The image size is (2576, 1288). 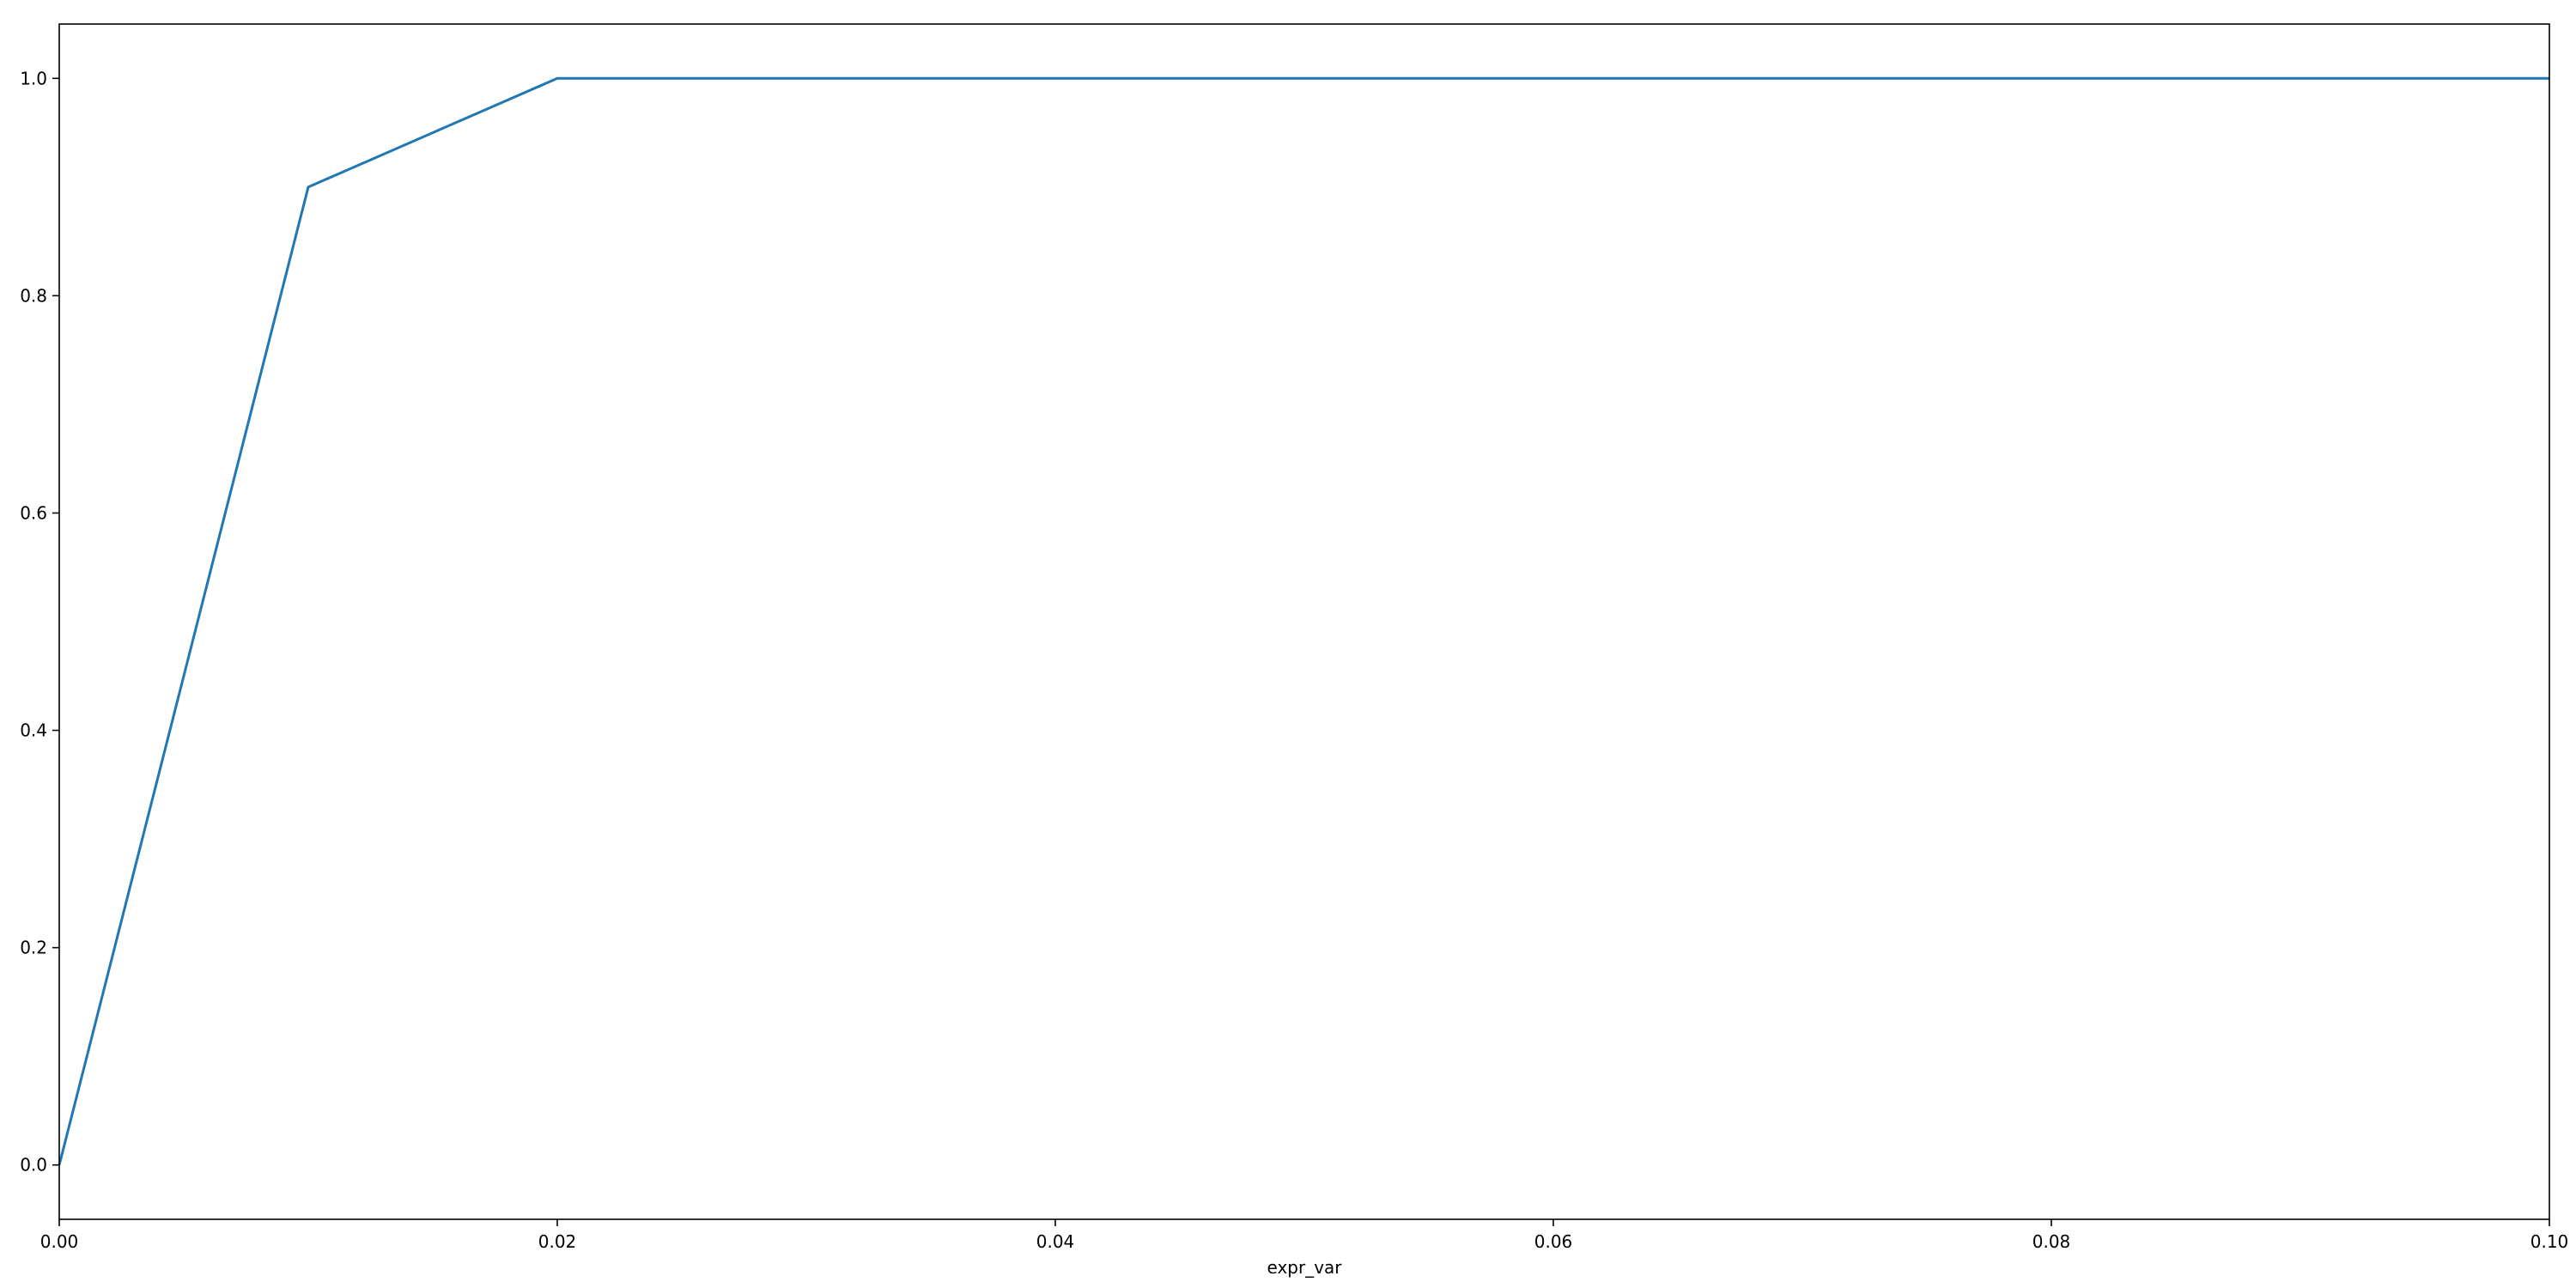 I want to click on y-tick-label: 0.4, so click(x=33, y=730).